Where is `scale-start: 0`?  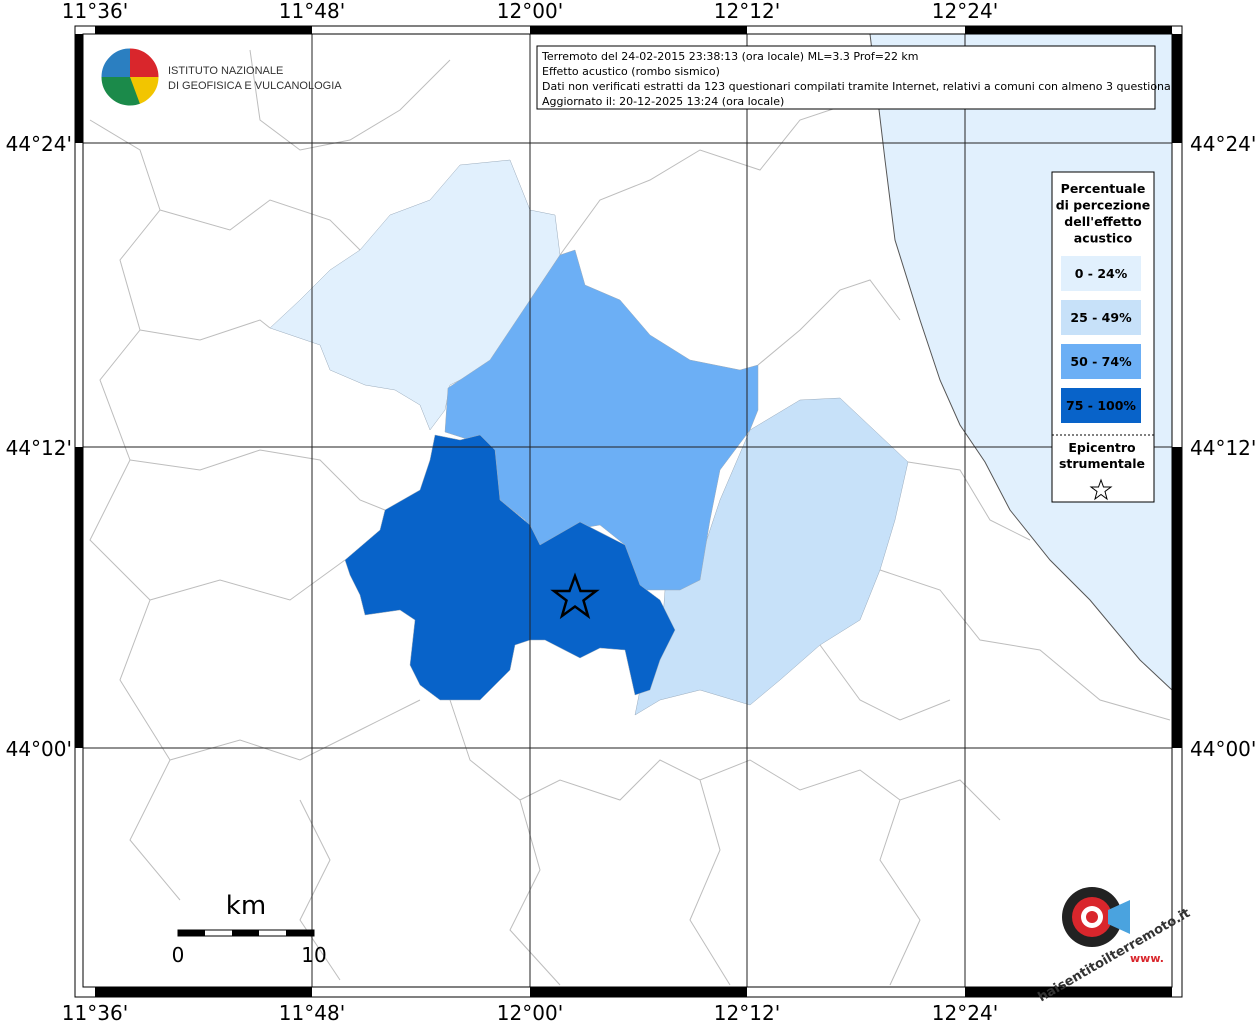 scale-start: 0 is located at coordinates (178, 955).